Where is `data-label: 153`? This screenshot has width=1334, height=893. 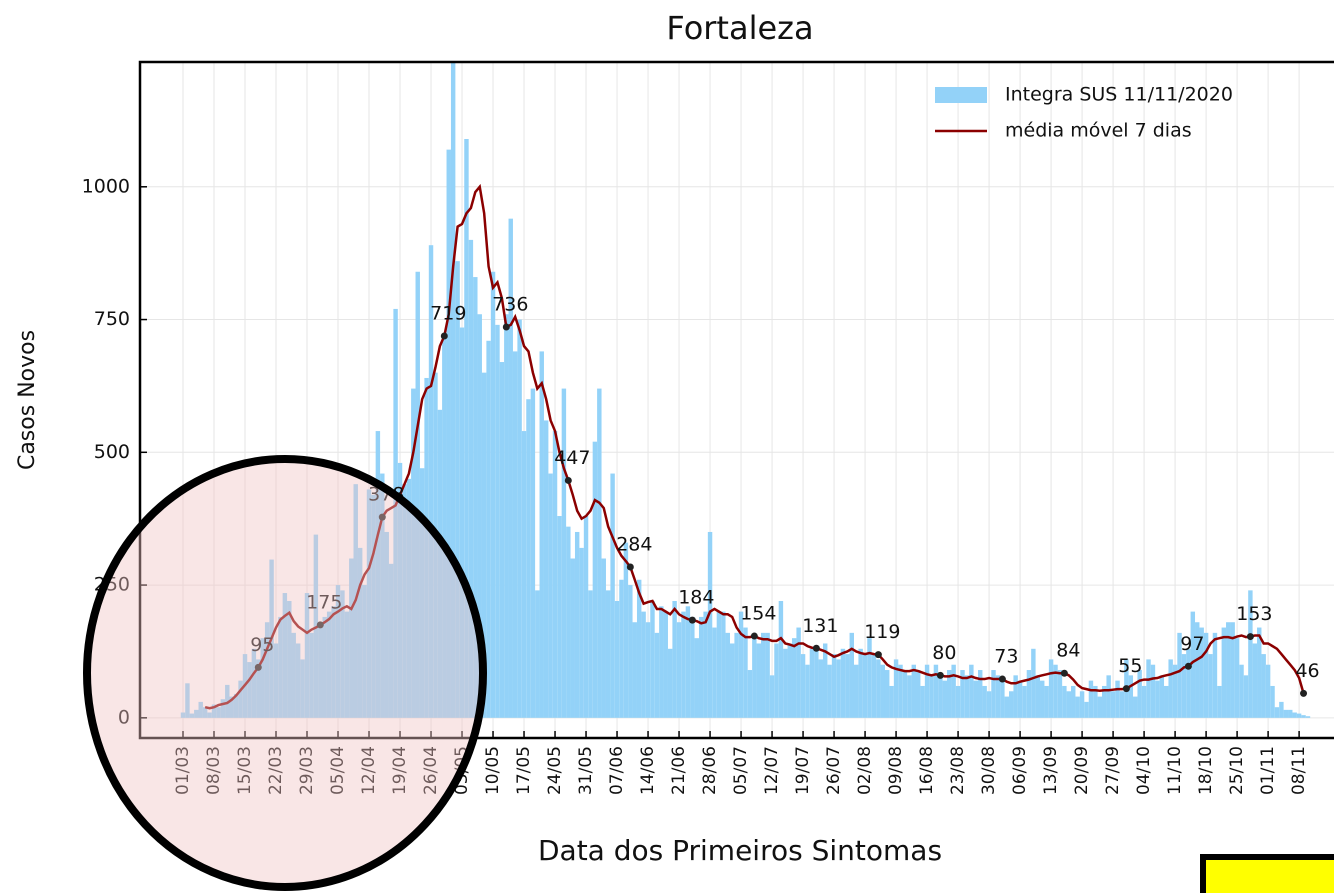 data-label: 153 is located at coordinates (1254, 614).